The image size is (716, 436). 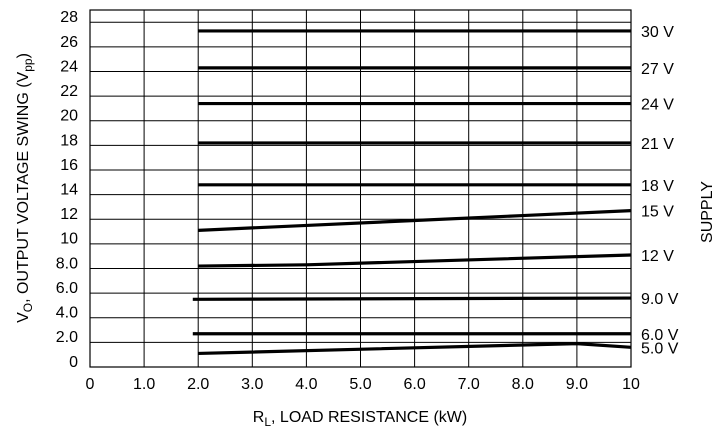 What do you see at coordinates (67, 313) in the screenshot?
I see `y-tick-label: 4.0` at bounding box center [67, 313].